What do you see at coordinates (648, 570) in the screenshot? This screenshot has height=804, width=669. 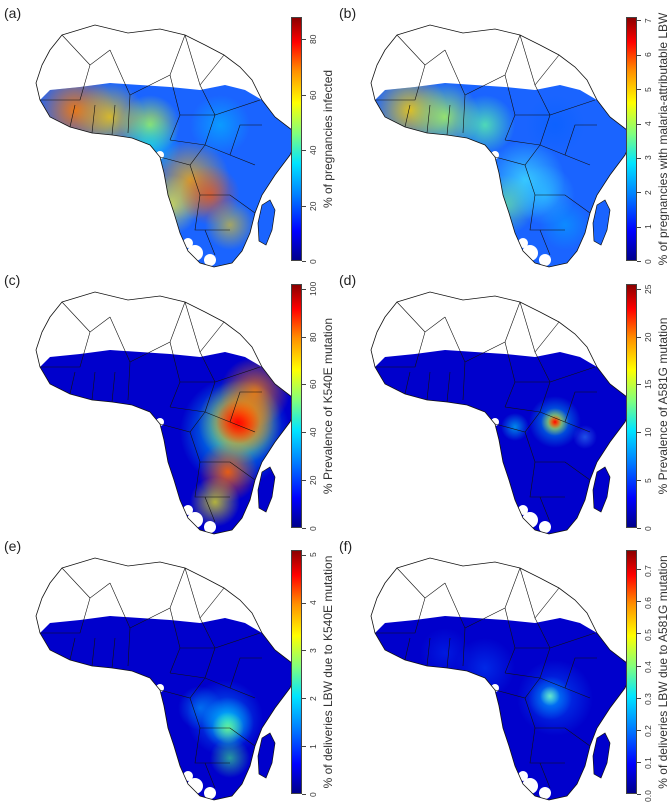 I see `colorbar-tick-label: 0.7` at bounding box center [648, 570].